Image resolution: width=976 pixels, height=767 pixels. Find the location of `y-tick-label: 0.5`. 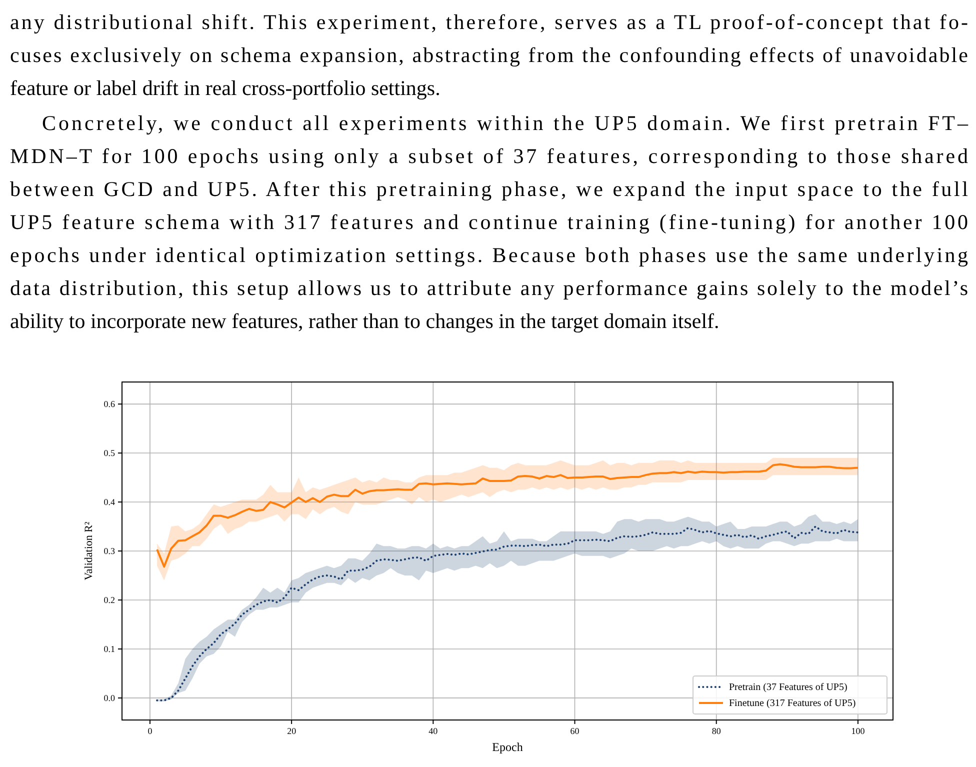

y-tick-label: 0.5 is located at coordinates (110, 453).